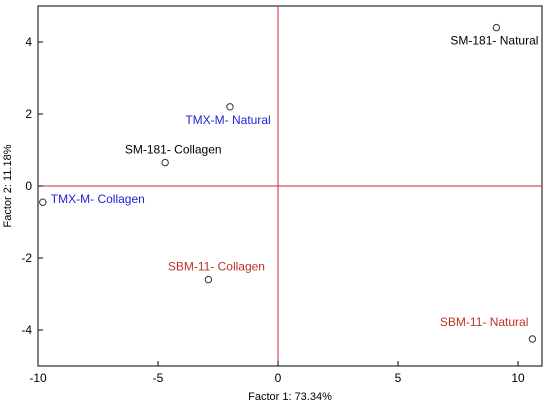  Describe the element at coordinates (26, 330) in the screenshot. I see `y-tick-label: -4` at that location.